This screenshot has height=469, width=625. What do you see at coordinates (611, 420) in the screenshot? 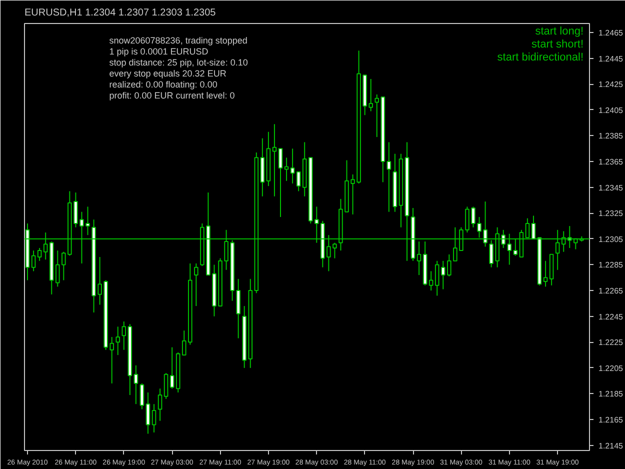
I see `y-tick-label: 1.2165` at bounding box center [611, 420].